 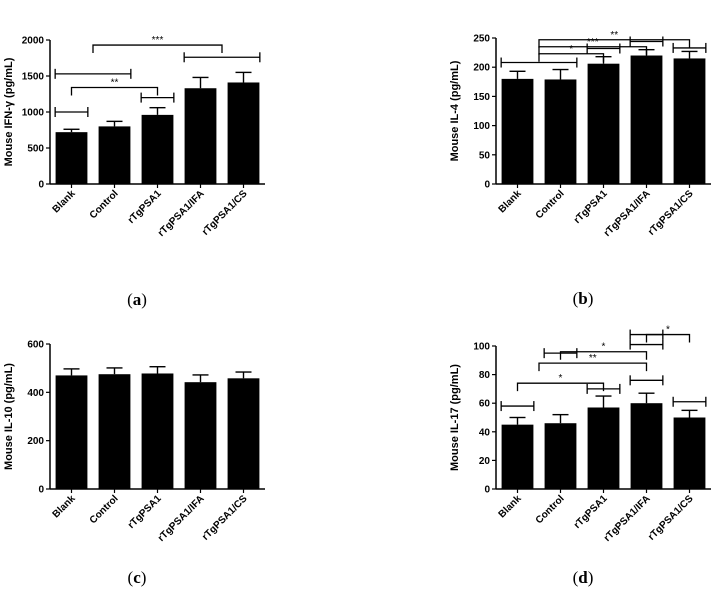 I want to click on caption-letter: b, so click(x=582, y=298).